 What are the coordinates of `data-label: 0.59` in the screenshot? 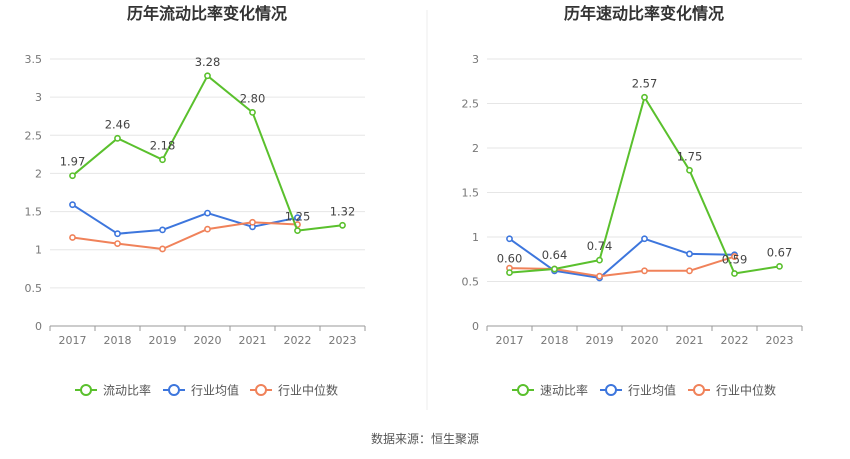 It's located at (735, 259).